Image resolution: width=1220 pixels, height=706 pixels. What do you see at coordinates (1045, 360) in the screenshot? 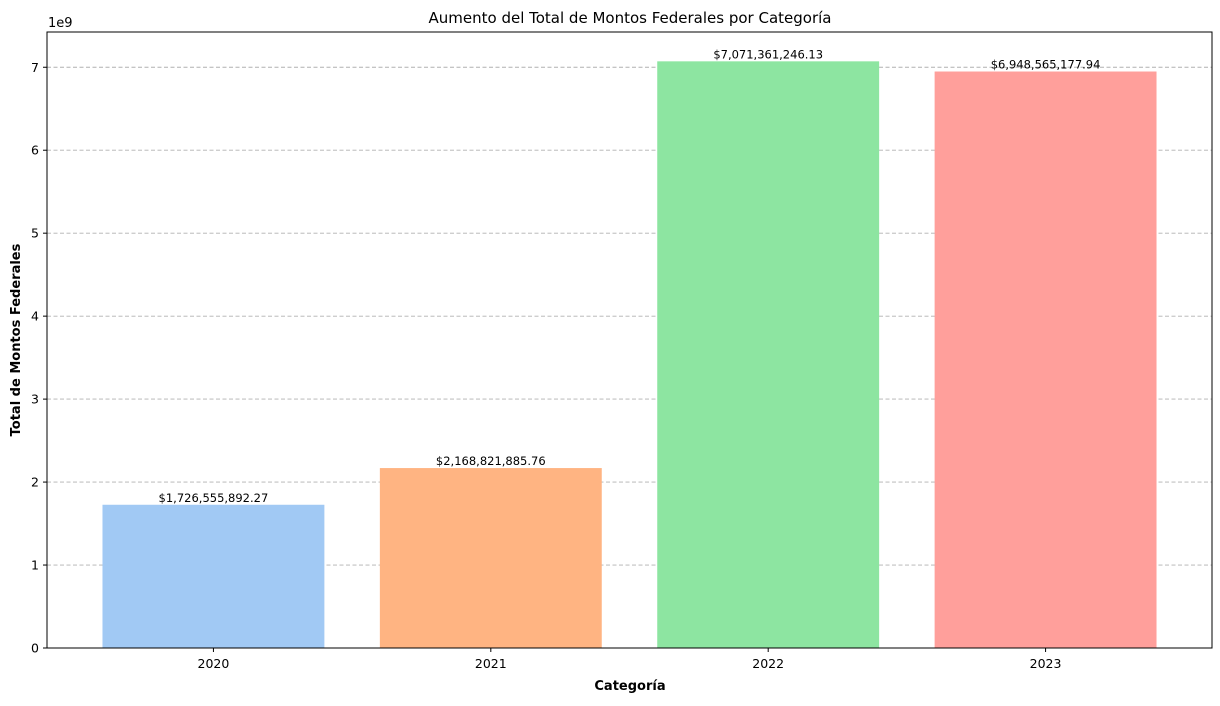
I see `bar-2023` at bounding box center [1045, 360].